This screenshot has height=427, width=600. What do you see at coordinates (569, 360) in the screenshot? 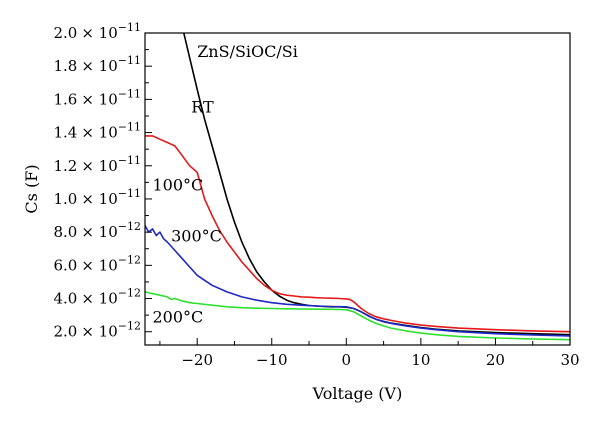
I see `x-tick-label: 30` at bounding box center [569, 360].